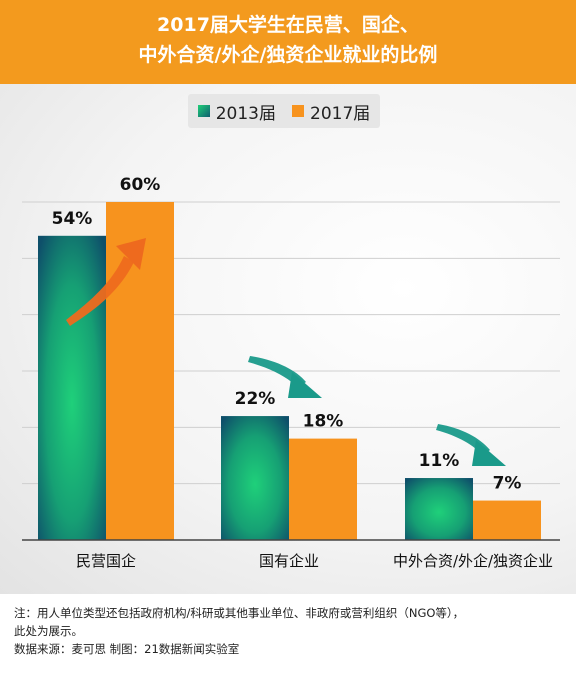 The image size is (576, 674). Describe the element at coordinates (255, 399) in the screenshot. I see `value-label-2013-category-2: 22%` at that location.